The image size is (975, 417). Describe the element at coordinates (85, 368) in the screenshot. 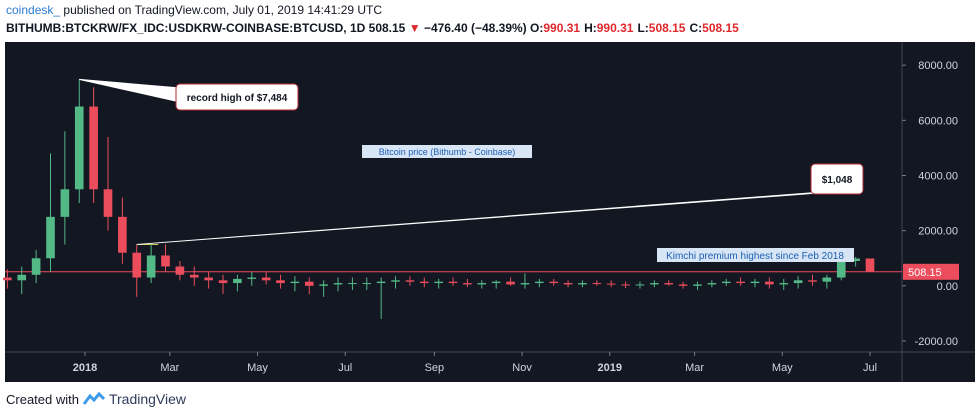

I see `x-tick-label: 2018` at that location.